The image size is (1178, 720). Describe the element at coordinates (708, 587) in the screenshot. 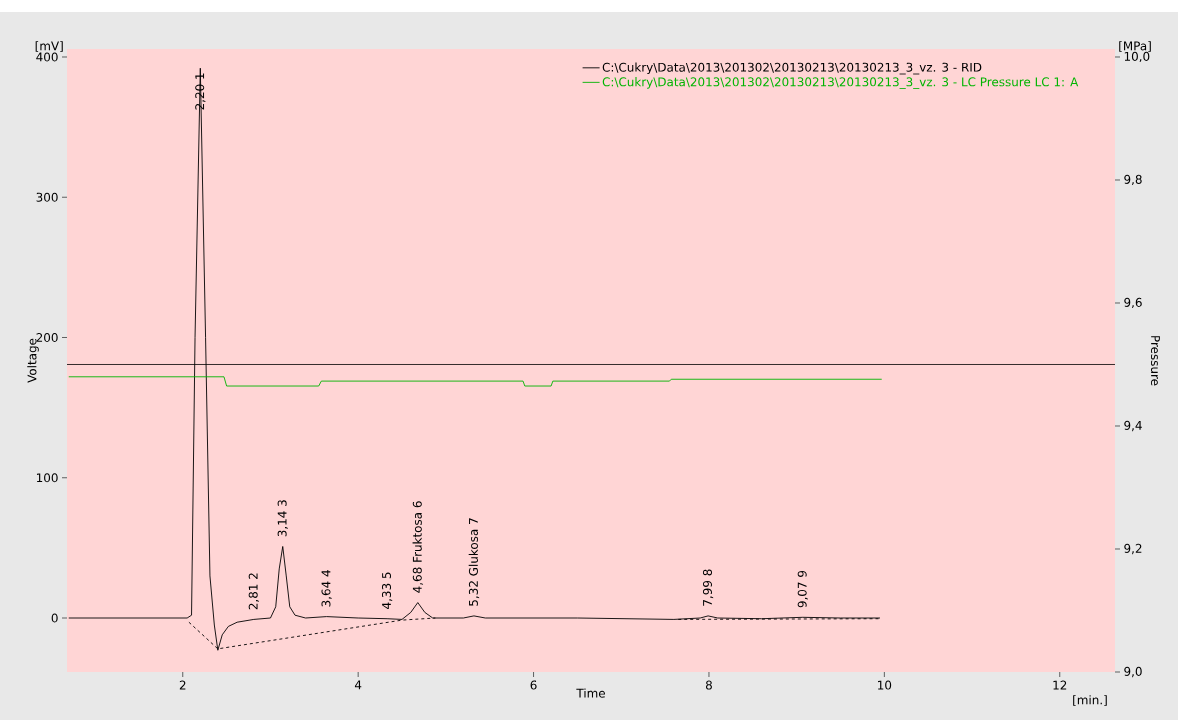

I see `annotation: 7,99 8` at that location.